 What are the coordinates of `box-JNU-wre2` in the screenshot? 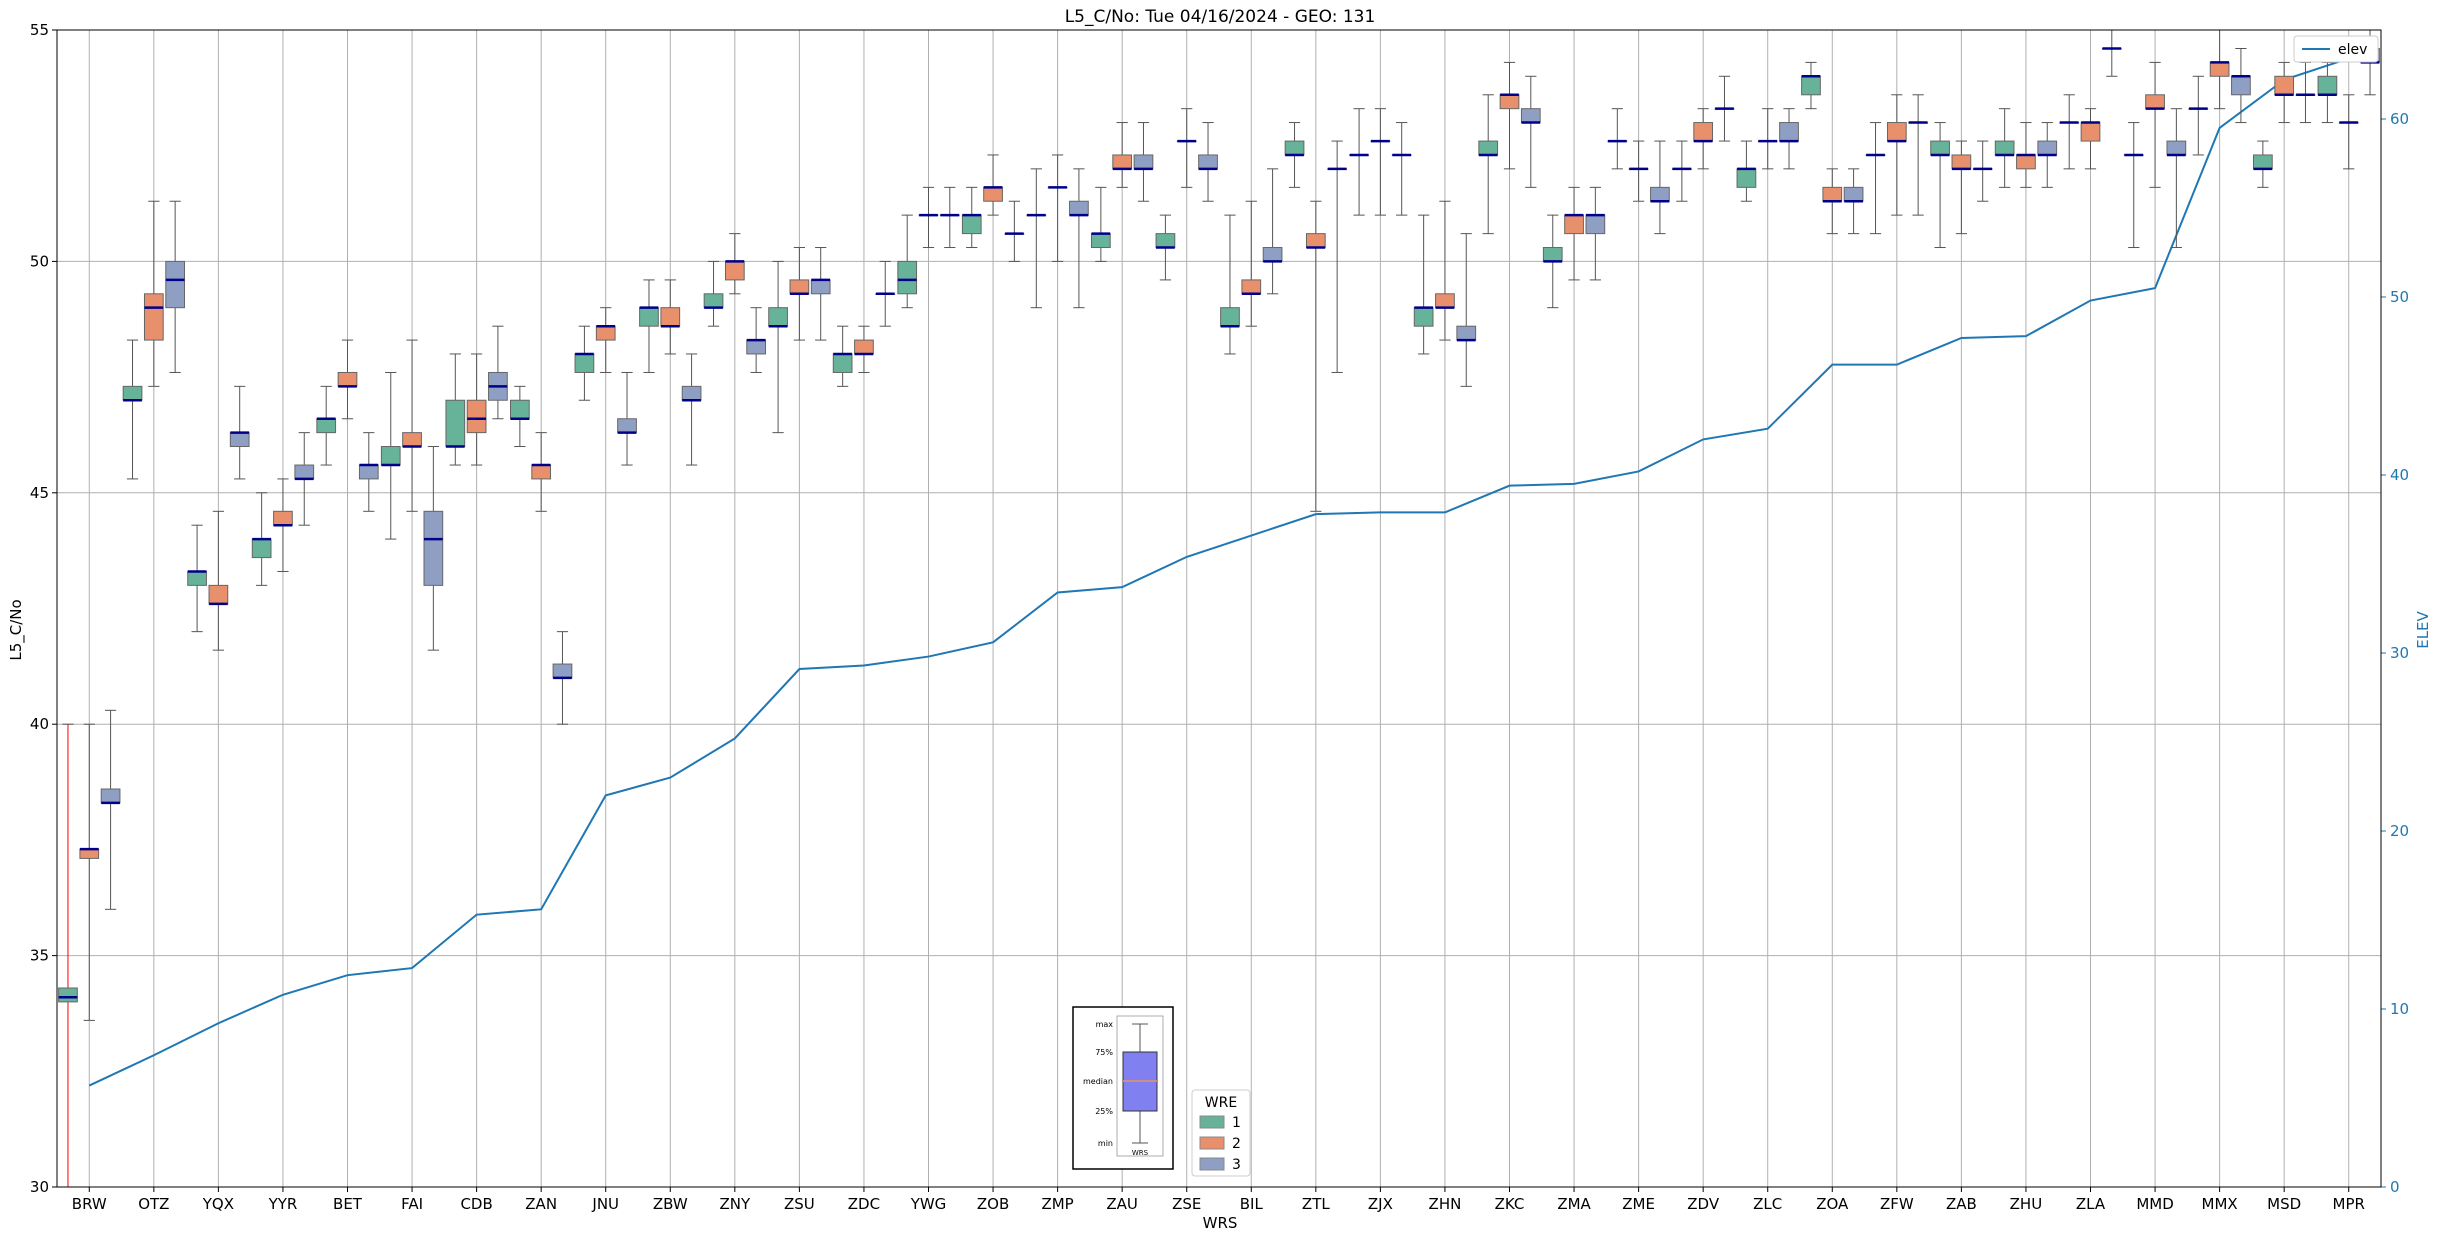 It's located at (605, 340).